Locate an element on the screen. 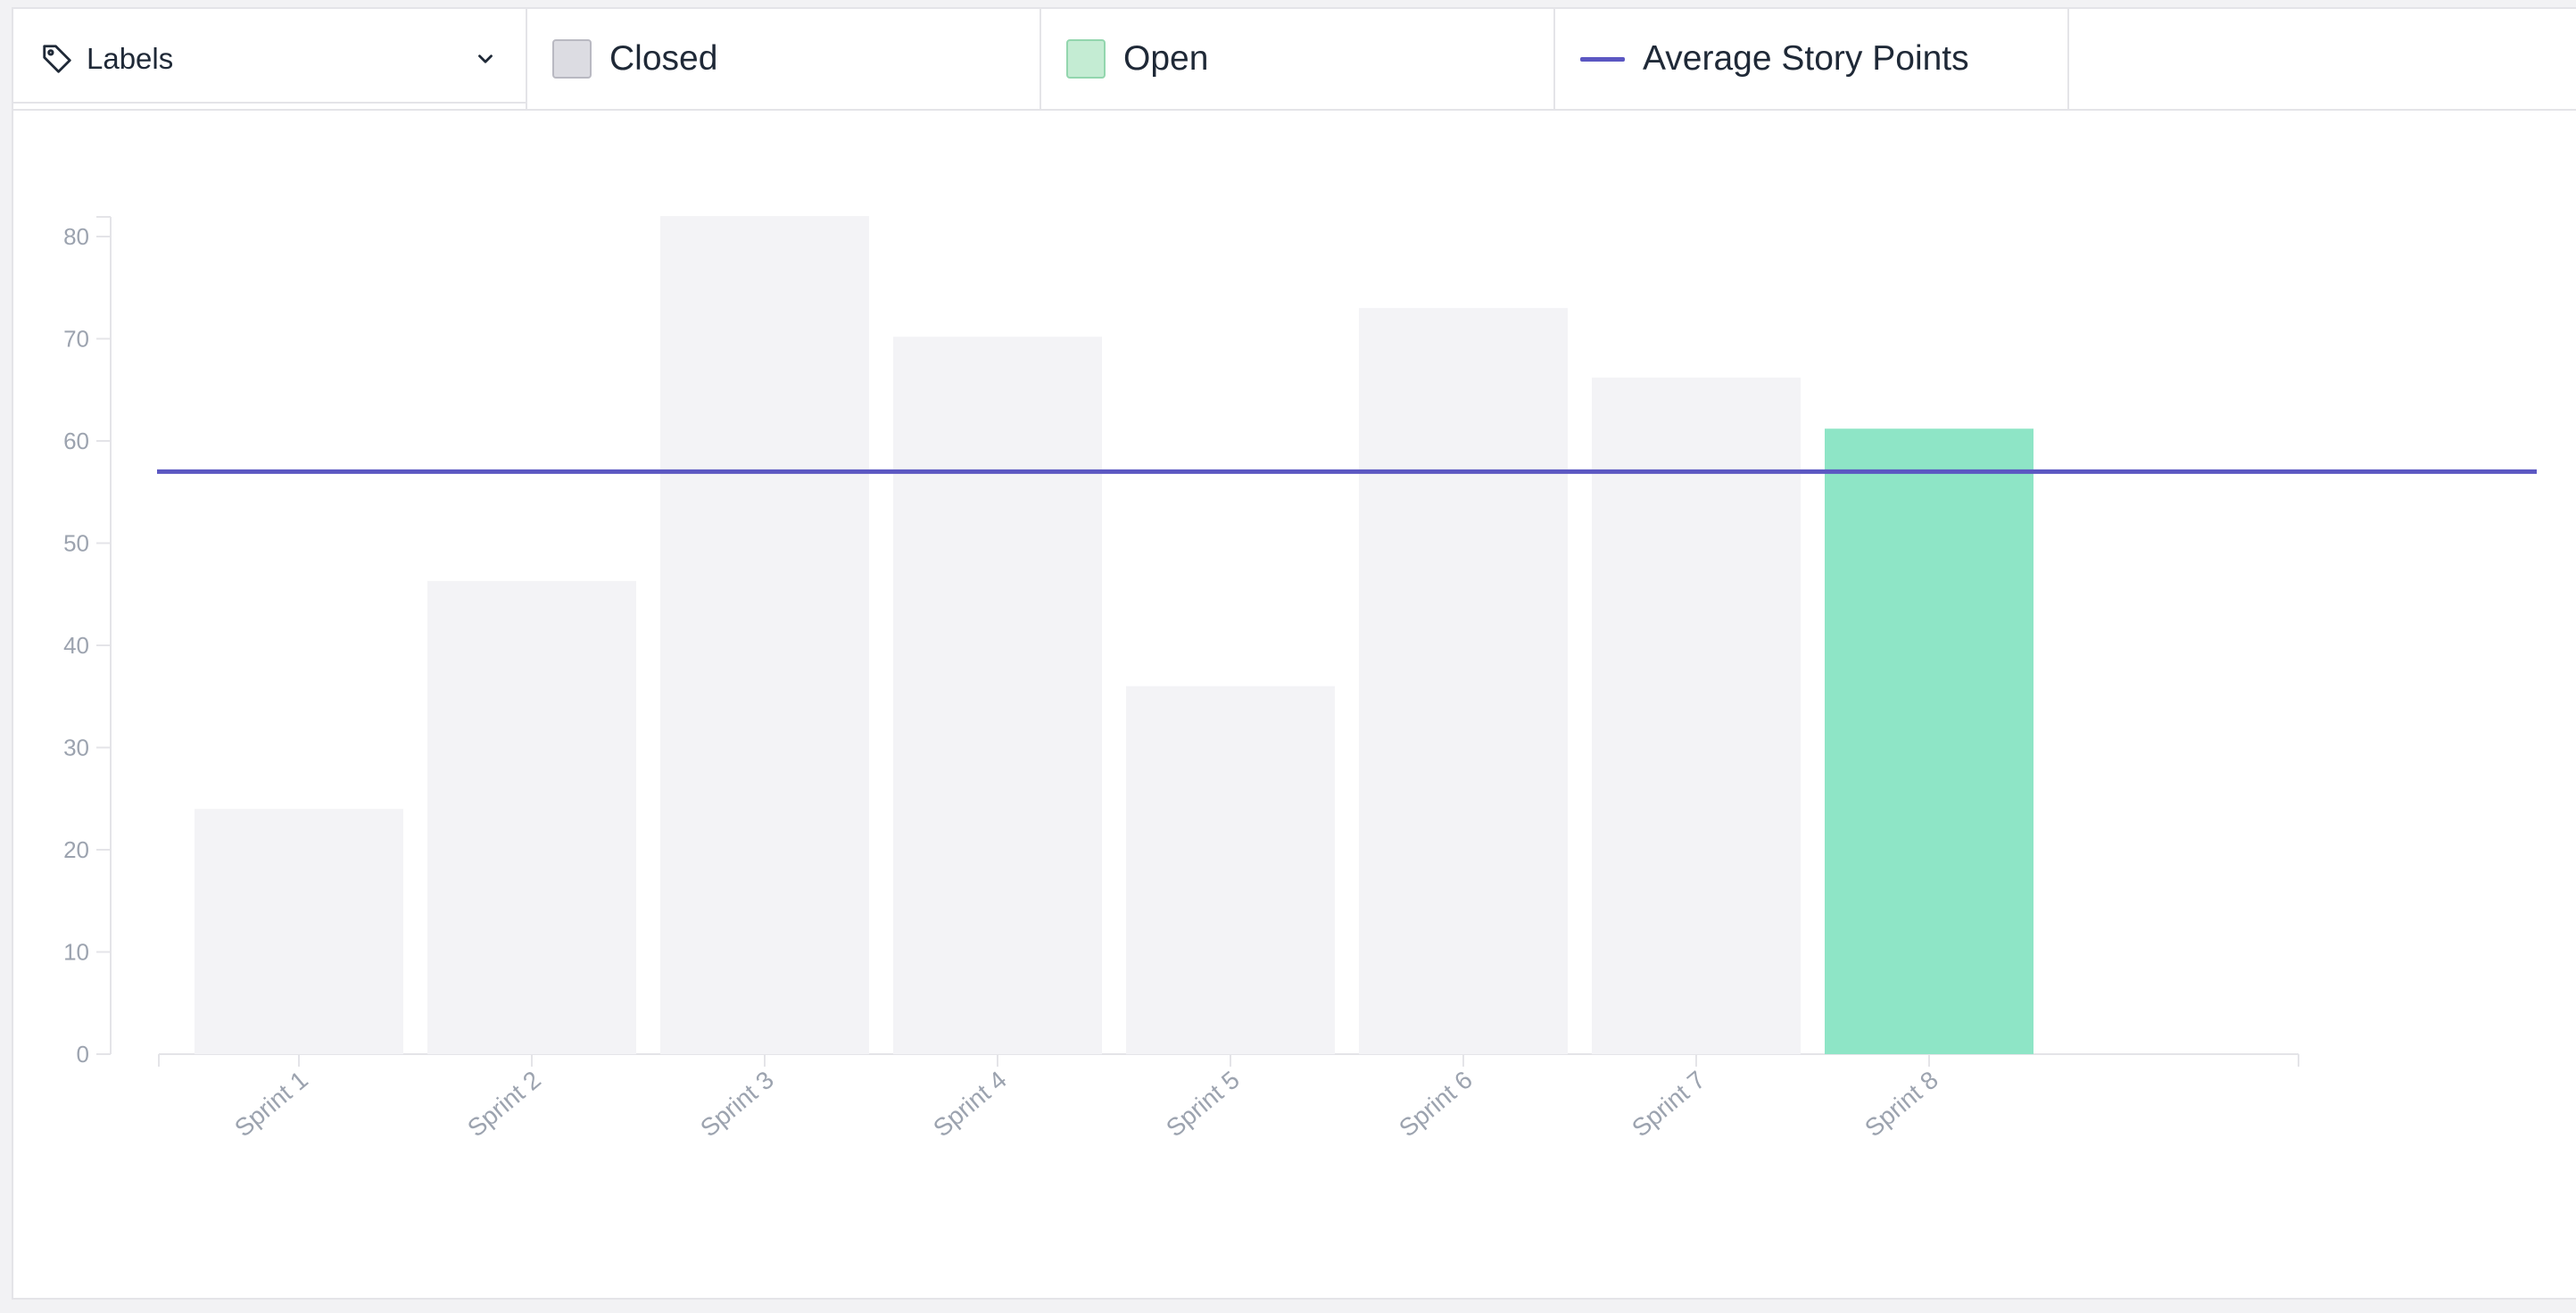 This screenshot has height=1313, width=2576. legend-label-open: Open is located at coordinates (1166, 58).